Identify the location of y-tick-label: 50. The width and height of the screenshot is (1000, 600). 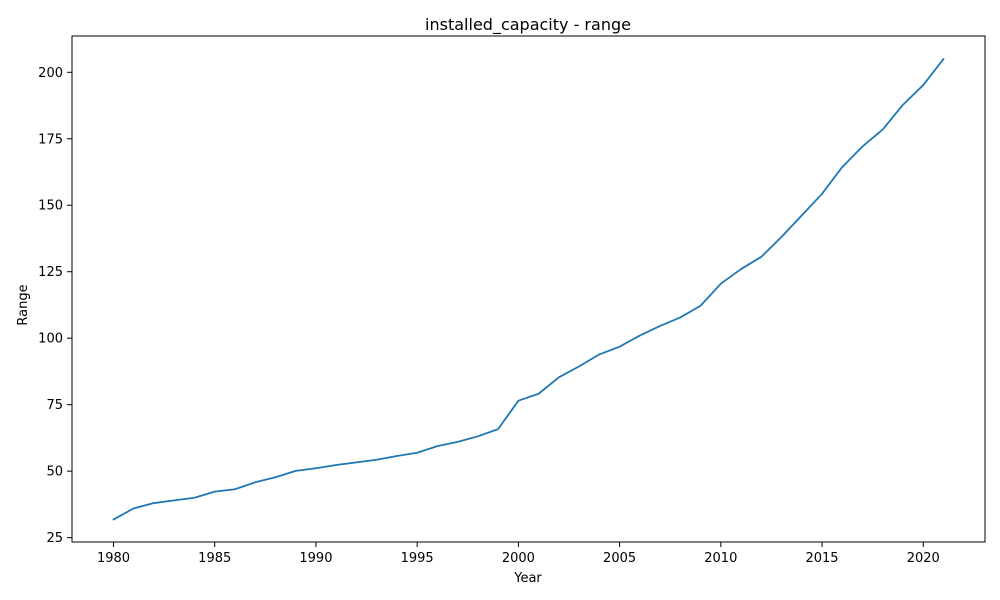
(54, 472).